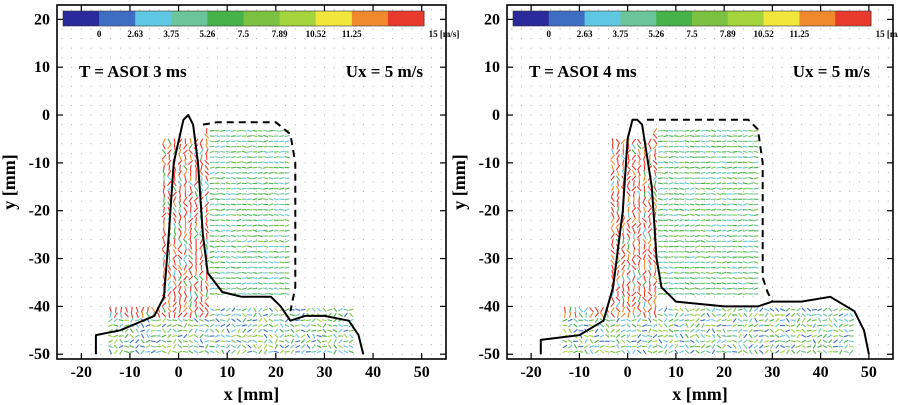 This screenshot has width=898, height=405. What do you see at coordinates (133, 71) in the screenshot?
I see `annotation-time: T = ASOI 3 ms` at bounding box center [133, 71].